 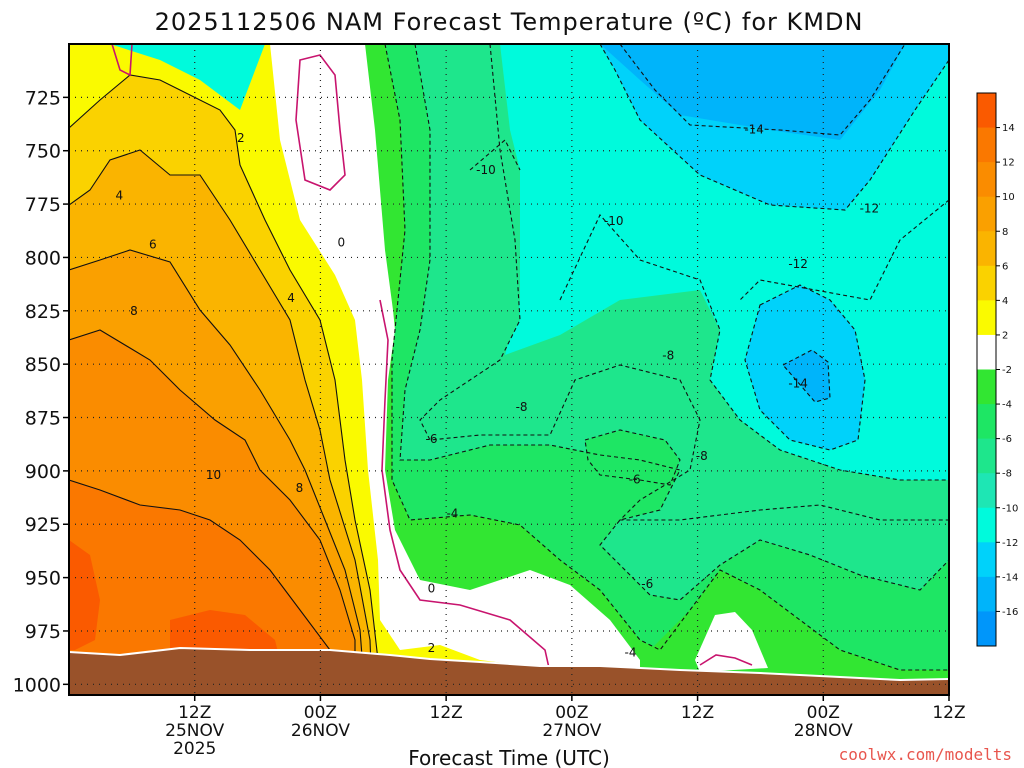 What do you see at coordinates (1010, 543) in the screenshot?
I see `colorbar-label: -12` at bounding box center [1010, 543].